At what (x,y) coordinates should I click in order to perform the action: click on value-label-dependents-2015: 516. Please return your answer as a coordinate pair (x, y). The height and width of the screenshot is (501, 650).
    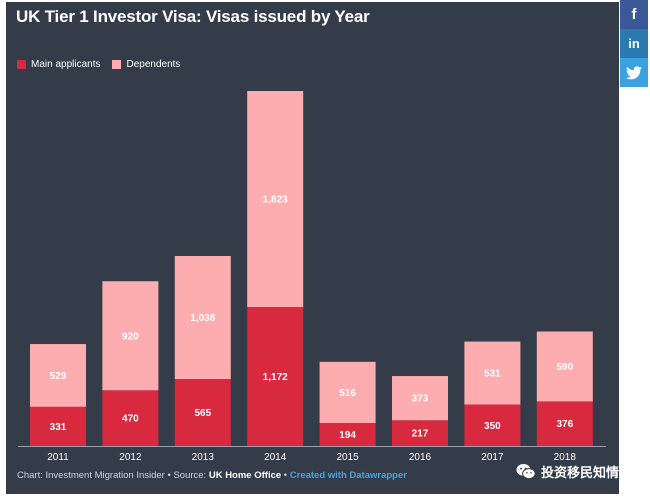
    Looking at the image, I should click on (347, 393).